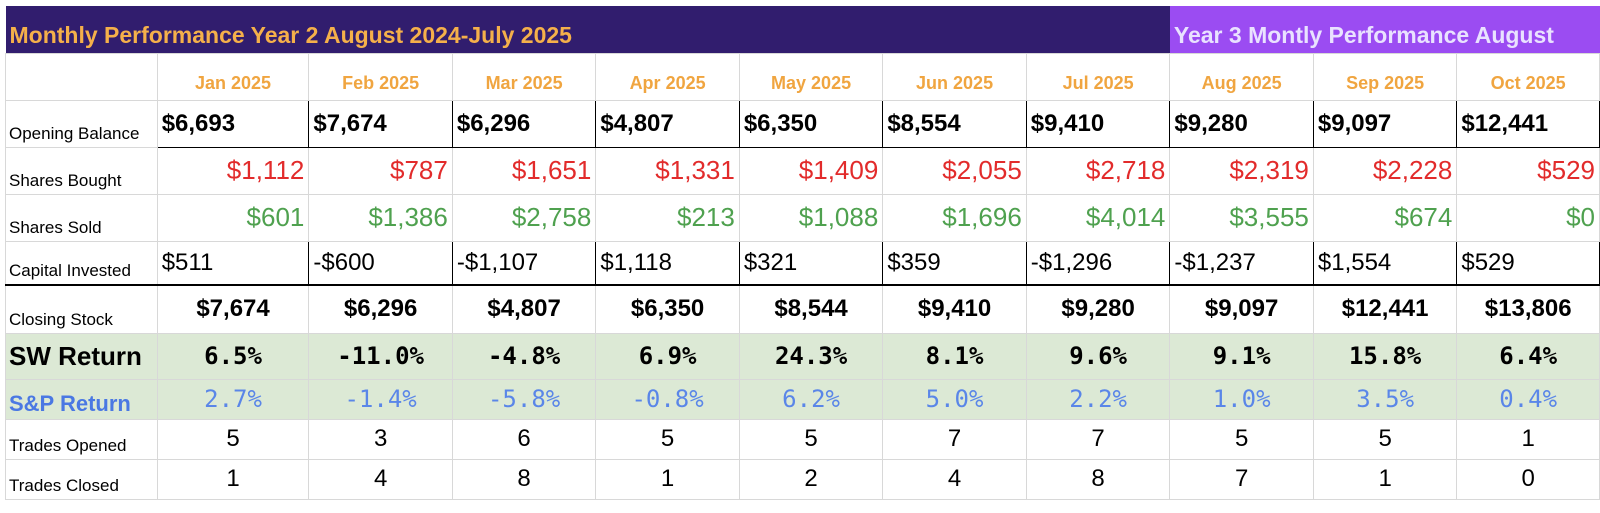  Describe the element at coordinates (81, 217) in the screenshot. I see `row-label: Shares Sold` at that location.